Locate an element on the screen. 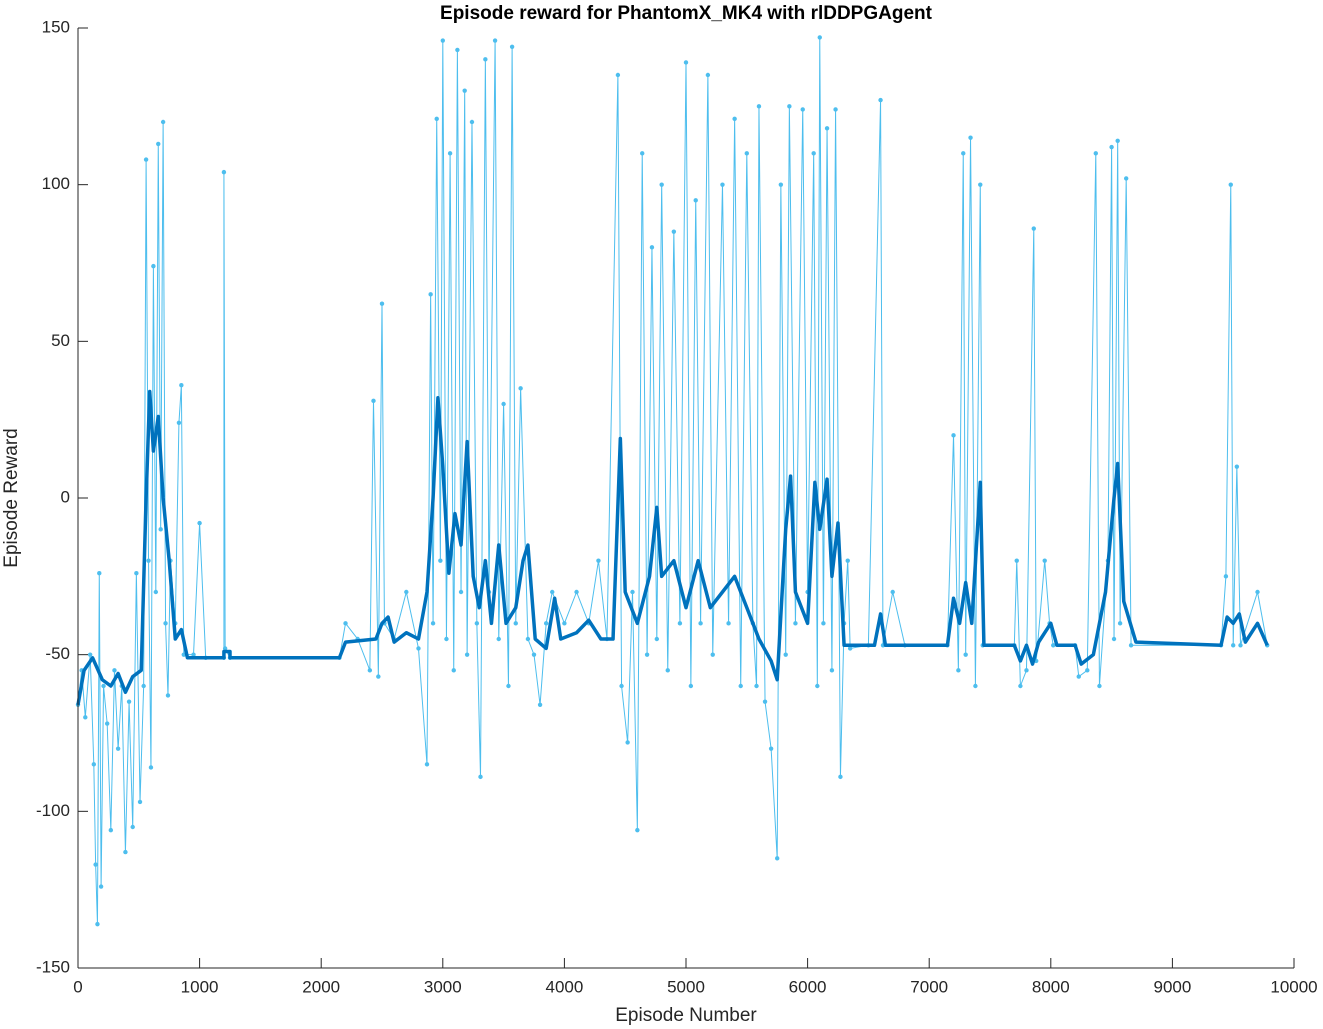 This screenshot has width=1323, height=1029. y-tick-label: -150 is located at coordinates (53, 966).